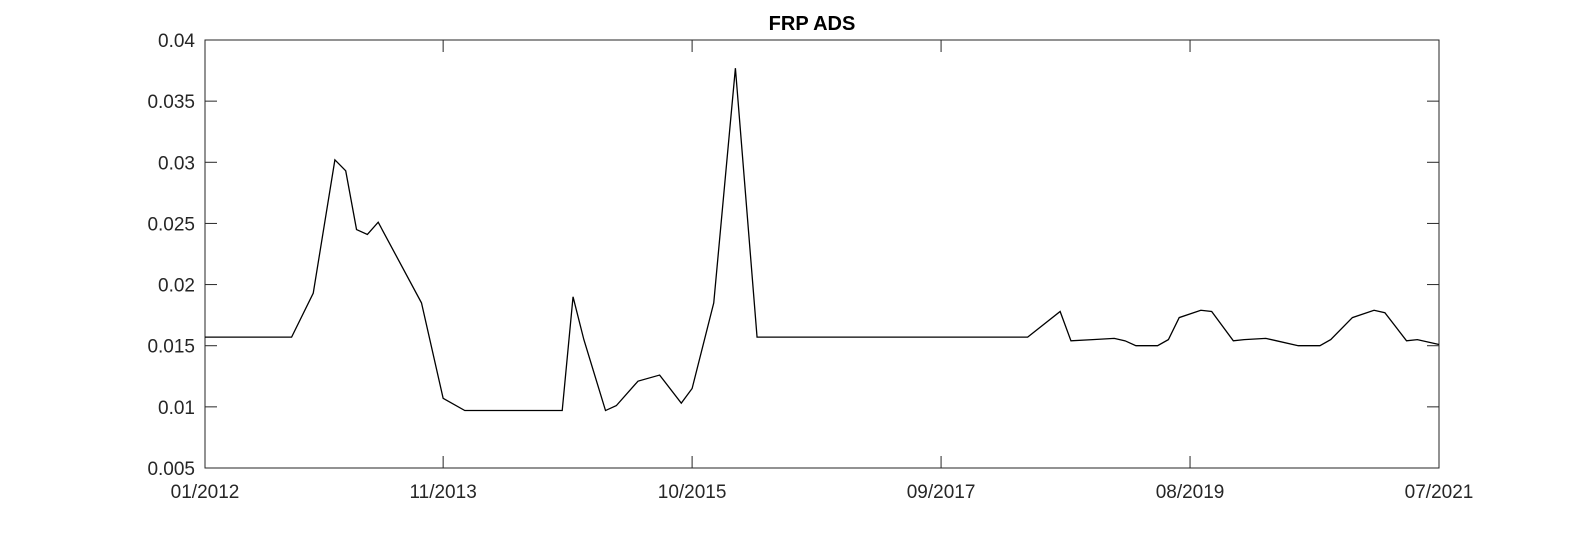  I want to click on x-tick-label: 07/2021, so click(1439, 492).